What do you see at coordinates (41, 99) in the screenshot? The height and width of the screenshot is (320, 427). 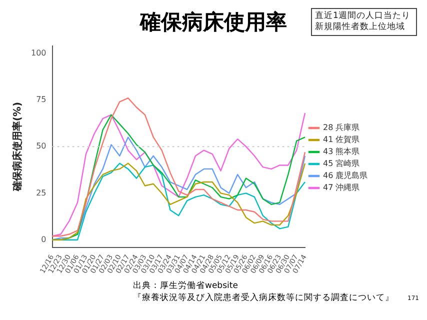 I see `y-tick-label: 75` at bounding box center [41, 99].